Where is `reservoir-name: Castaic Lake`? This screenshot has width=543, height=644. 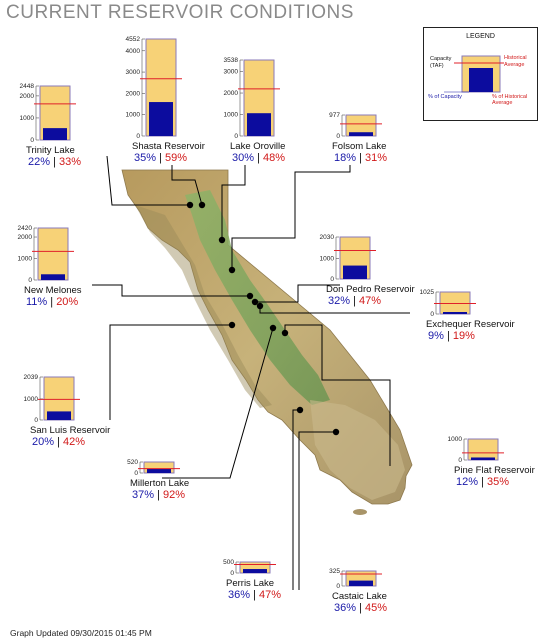
reservoir-name: Castaic Lake is located at coordinates (359, 596).